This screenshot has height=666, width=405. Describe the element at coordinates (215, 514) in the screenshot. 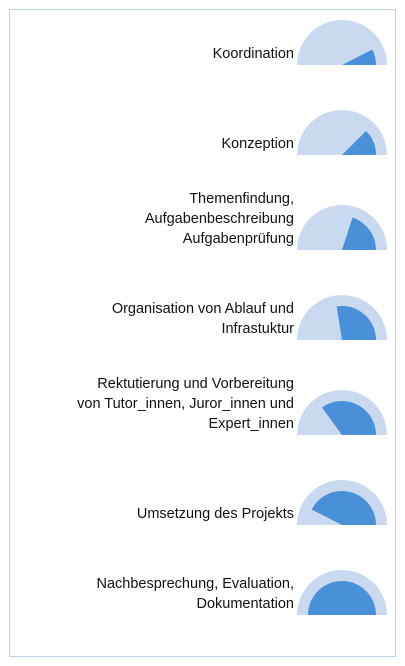

I see `category-label-line: Umsetzung des Projekts` at that location.